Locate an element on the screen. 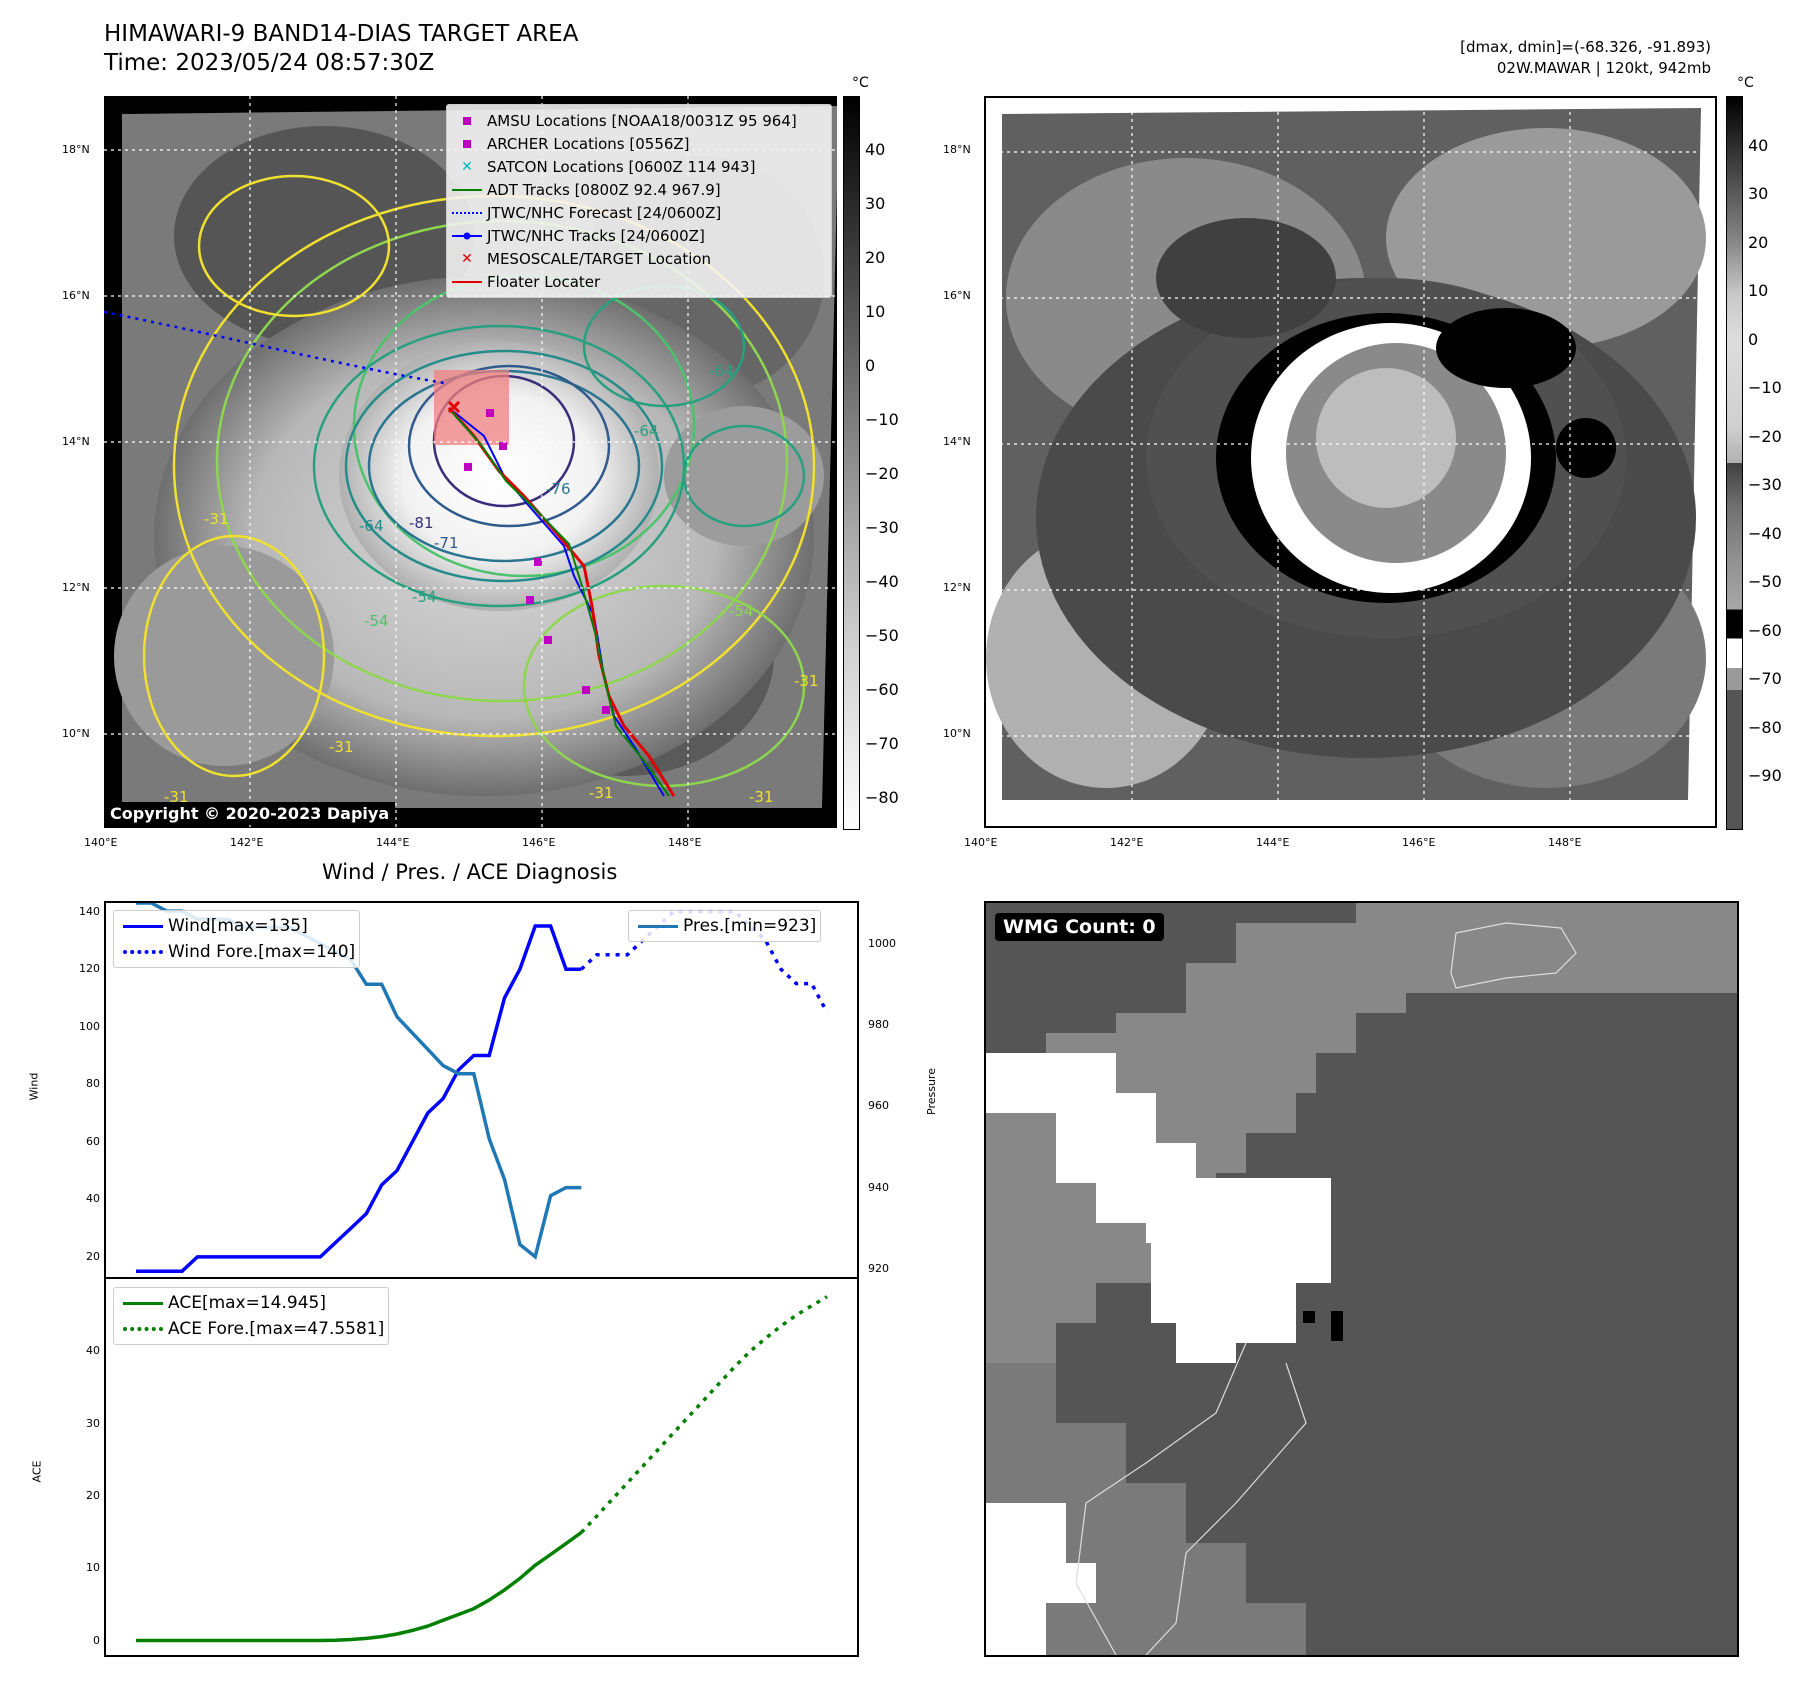  pressure-tick: 920 is located at coordinates (878, 1268).